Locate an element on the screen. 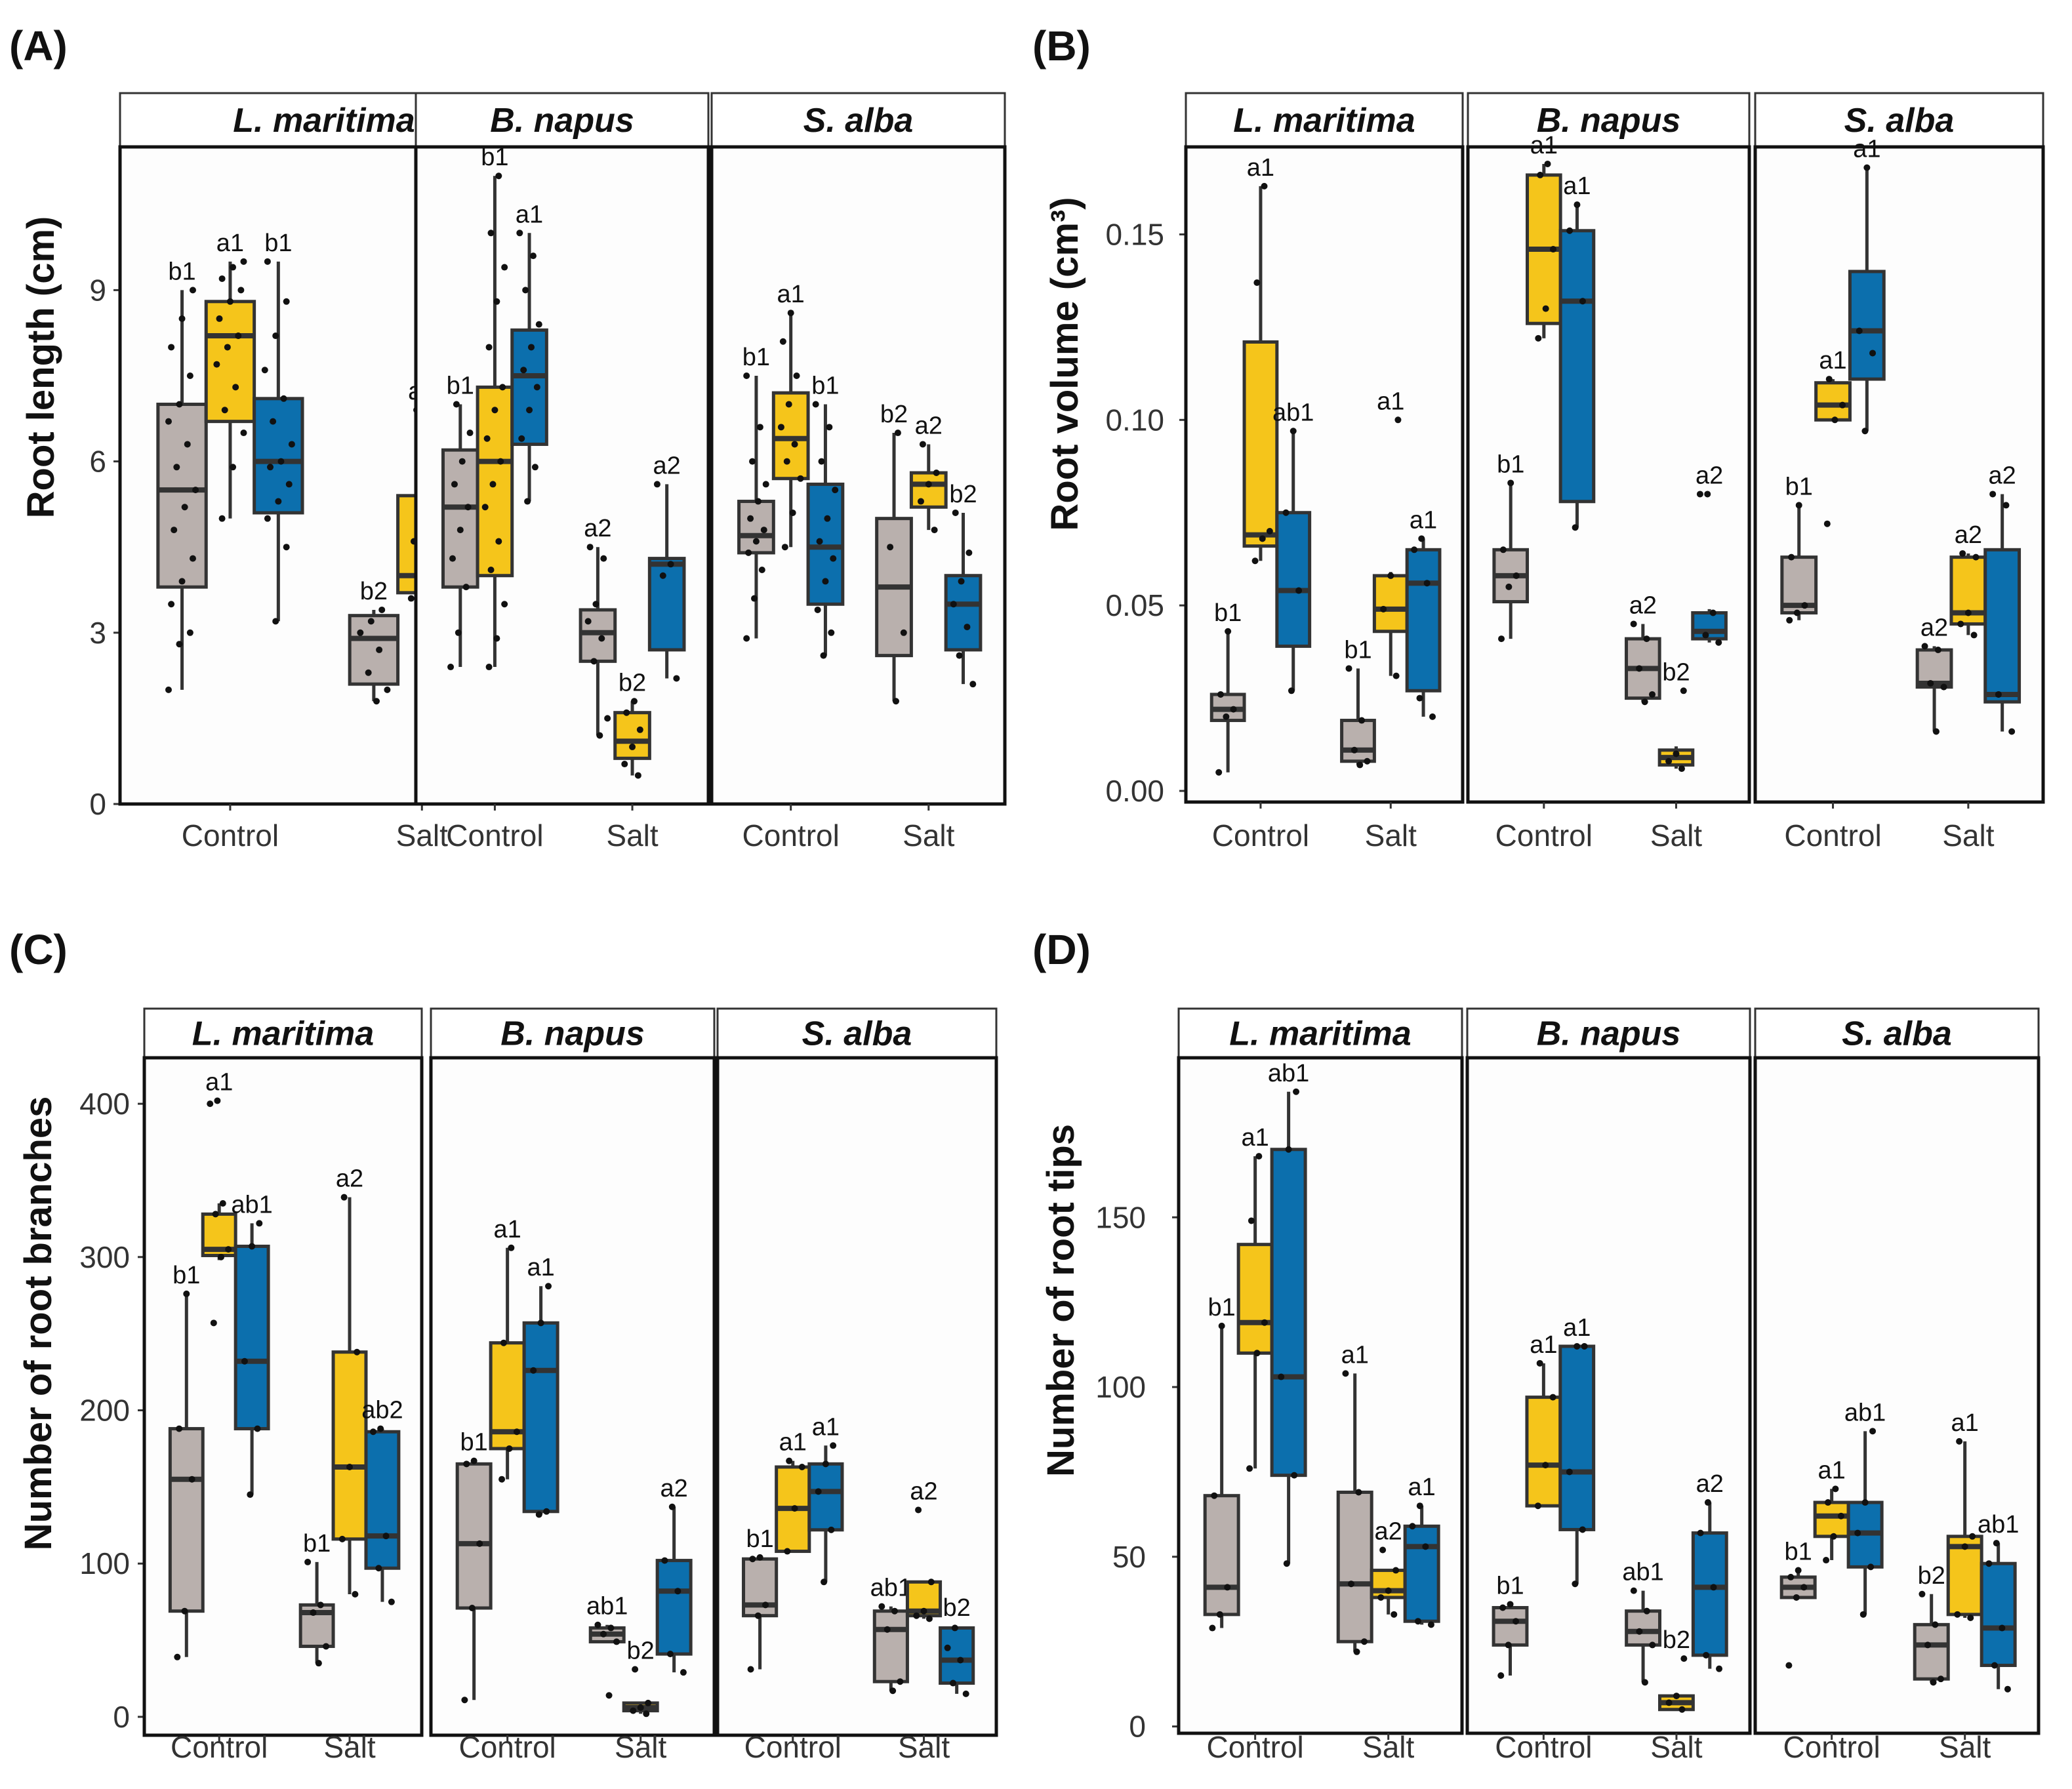 This screenshot has width=2072, height=1789. significance-label: ab1 is located at coordinates (1293, 412).